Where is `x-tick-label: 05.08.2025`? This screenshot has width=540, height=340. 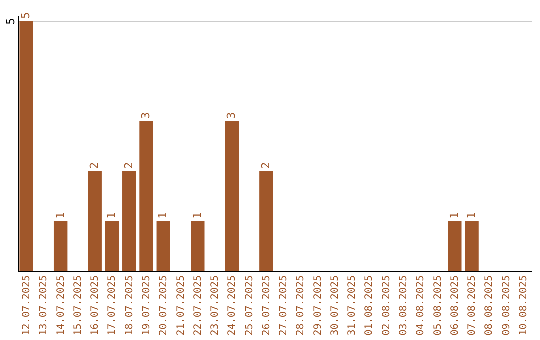
x-tick-label: 05.08.2025 is located at coordinates (438, 306).